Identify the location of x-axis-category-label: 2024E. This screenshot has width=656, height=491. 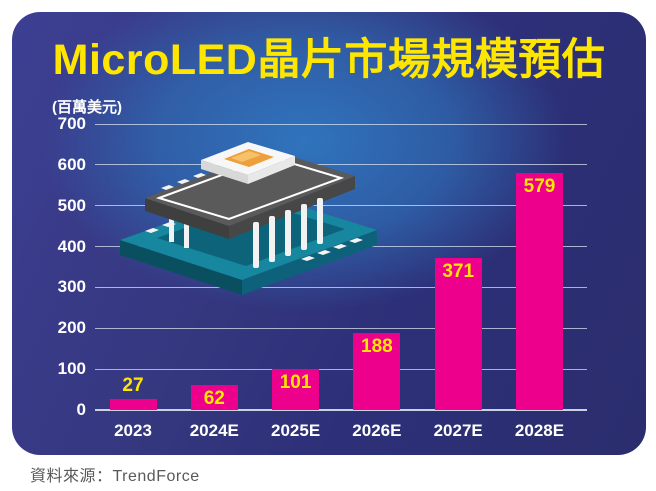
(214, 430).